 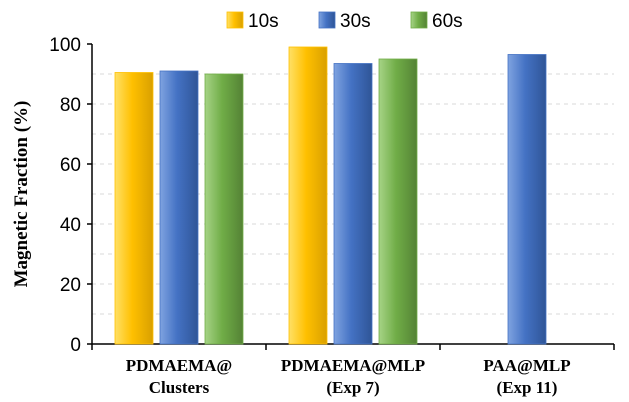 I want to click on y-tick-labels: 0 20 40 60 80 100, so click(x=65, y=195).